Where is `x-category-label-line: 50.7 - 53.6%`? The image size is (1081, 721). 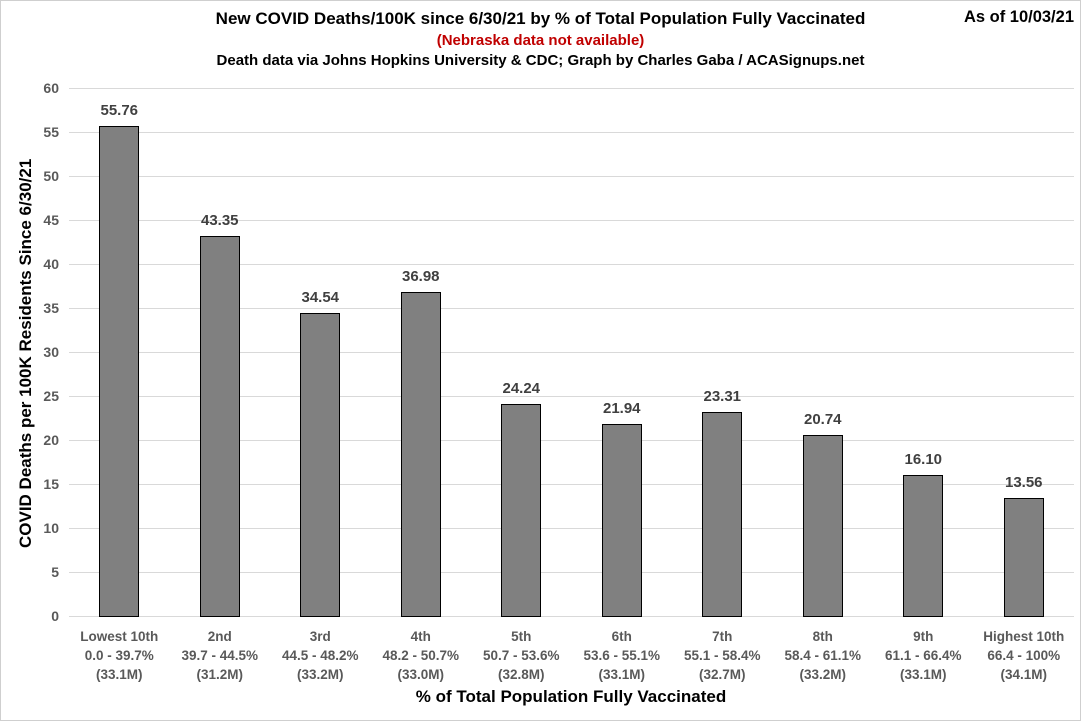 x-category-label-line: 50.7 - 53.6% is located at coordinates (521, 655).